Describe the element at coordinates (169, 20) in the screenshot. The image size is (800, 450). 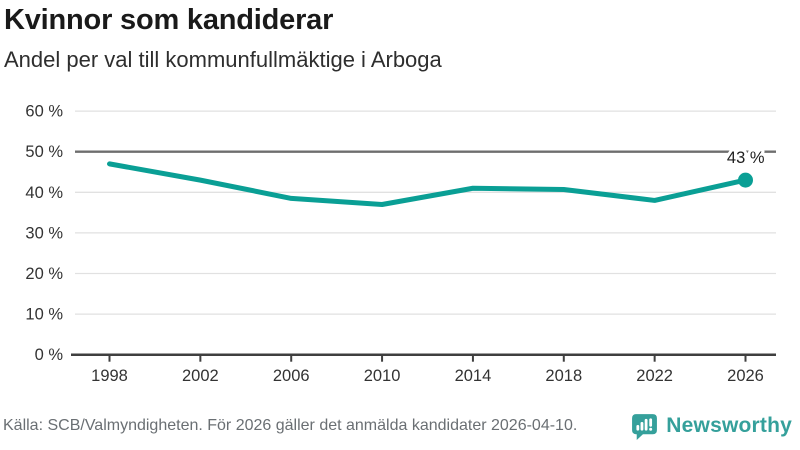
I see `chart-title: Kvinnor som kandiderar` at that location.